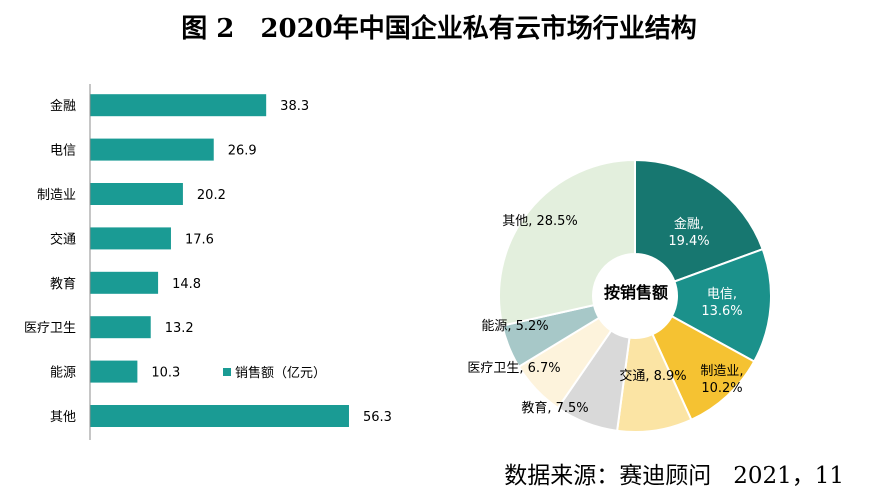 This screenshot has height=502, width=878. I want to click on donut-center-label: 按销售额, so click(636, 292).